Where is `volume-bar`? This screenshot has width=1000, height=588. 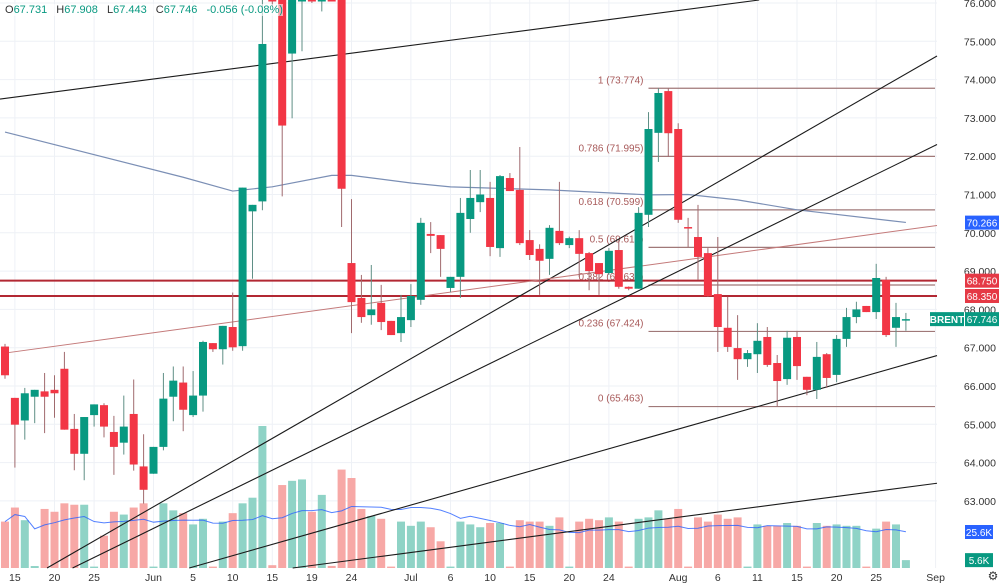 volume-bar is located at coordinates (222, 544).